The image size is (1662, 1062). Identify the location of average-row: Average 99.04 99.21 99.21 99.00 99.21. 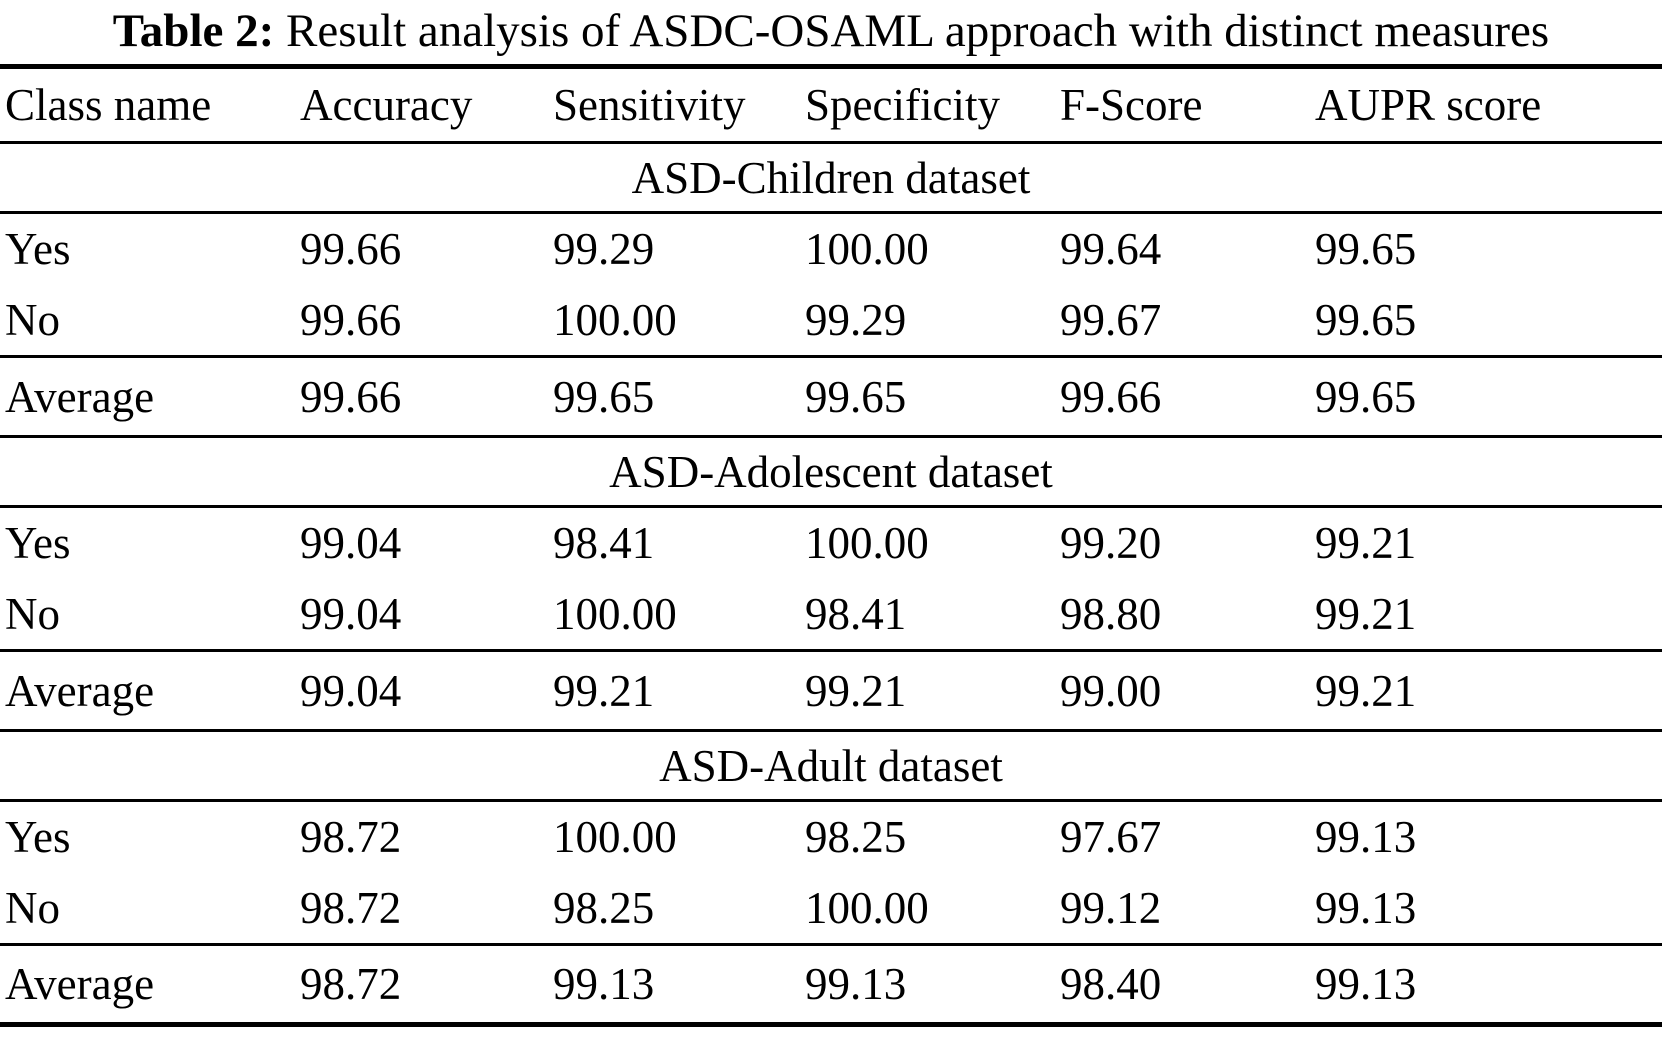
(831, 690).